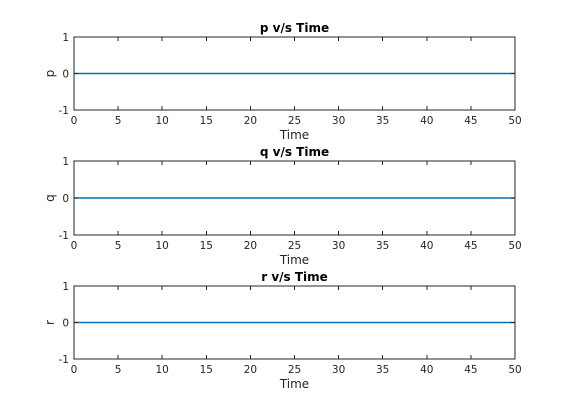  I want to click on chart-title: p v/s Time, so click(294, 28).